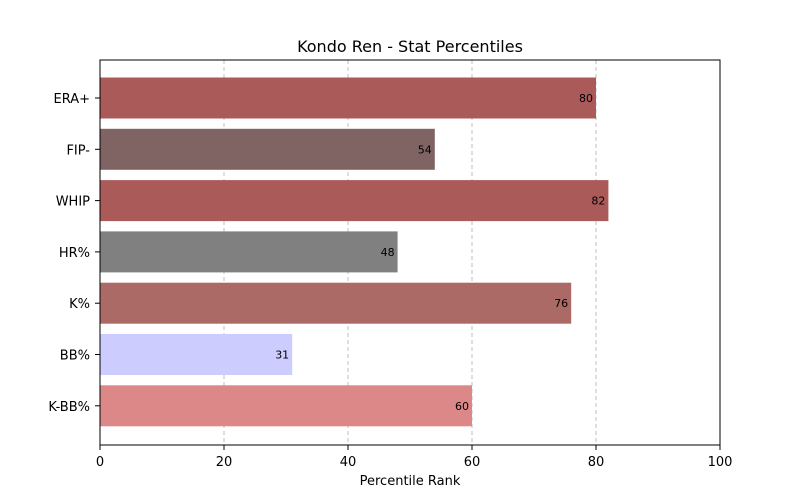  What do you see at coordinates (348, 462) in the screenshot?
I see `x-tick-label: 40` at bounding box center [348, 462].